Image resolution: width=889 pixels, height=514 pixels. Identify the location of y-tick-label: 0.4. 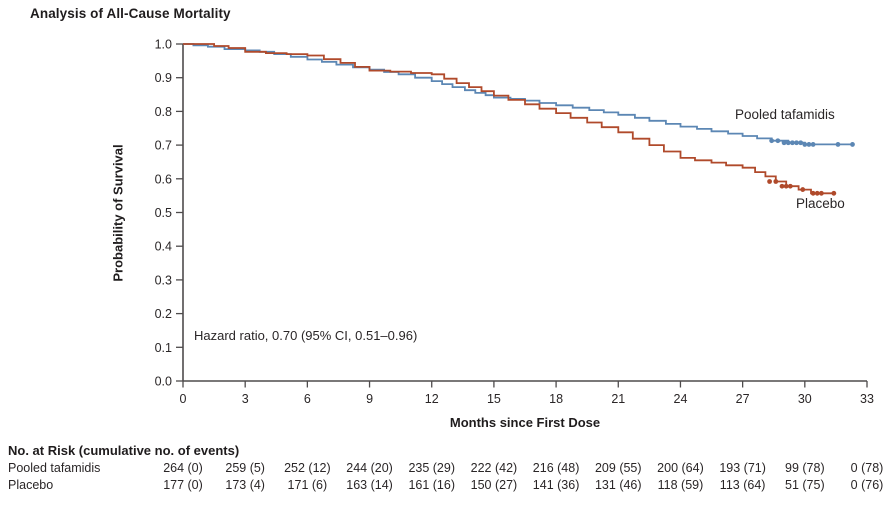
(163, 247).